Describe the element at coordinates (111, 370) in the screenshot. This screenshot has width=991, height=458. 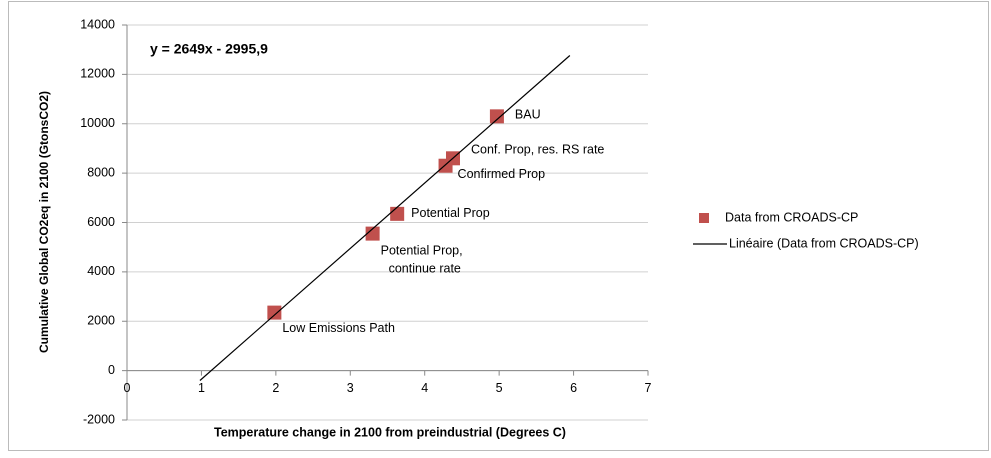
I see `y-tick-label: 0` at that location.